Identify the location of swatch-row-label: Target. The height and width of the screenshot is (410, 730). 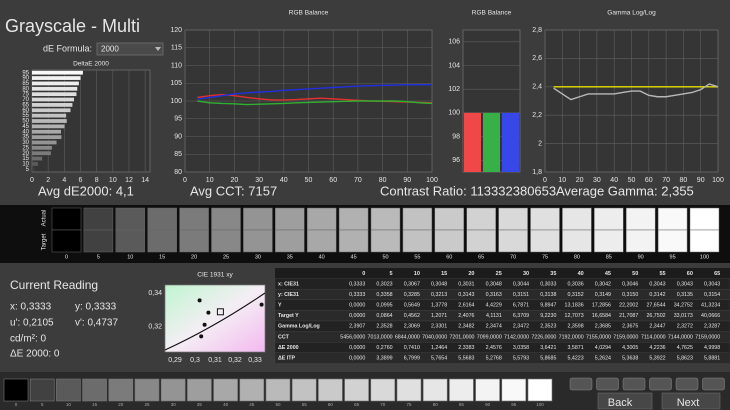
(45, 241).